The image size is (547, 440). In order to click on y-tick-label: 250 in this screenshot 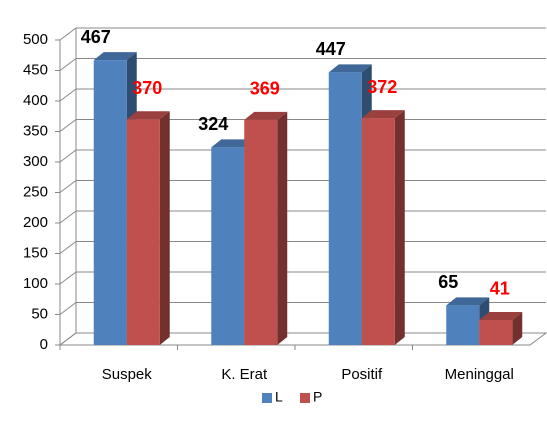, I will do `click(35, 191)`.